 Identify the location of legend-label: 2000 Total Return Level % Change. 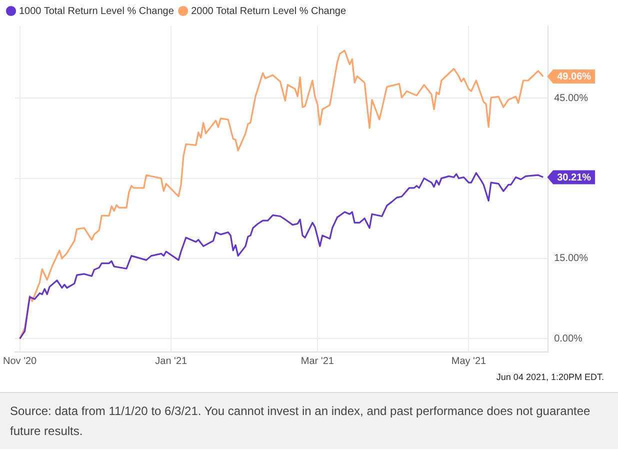
(268, 11).